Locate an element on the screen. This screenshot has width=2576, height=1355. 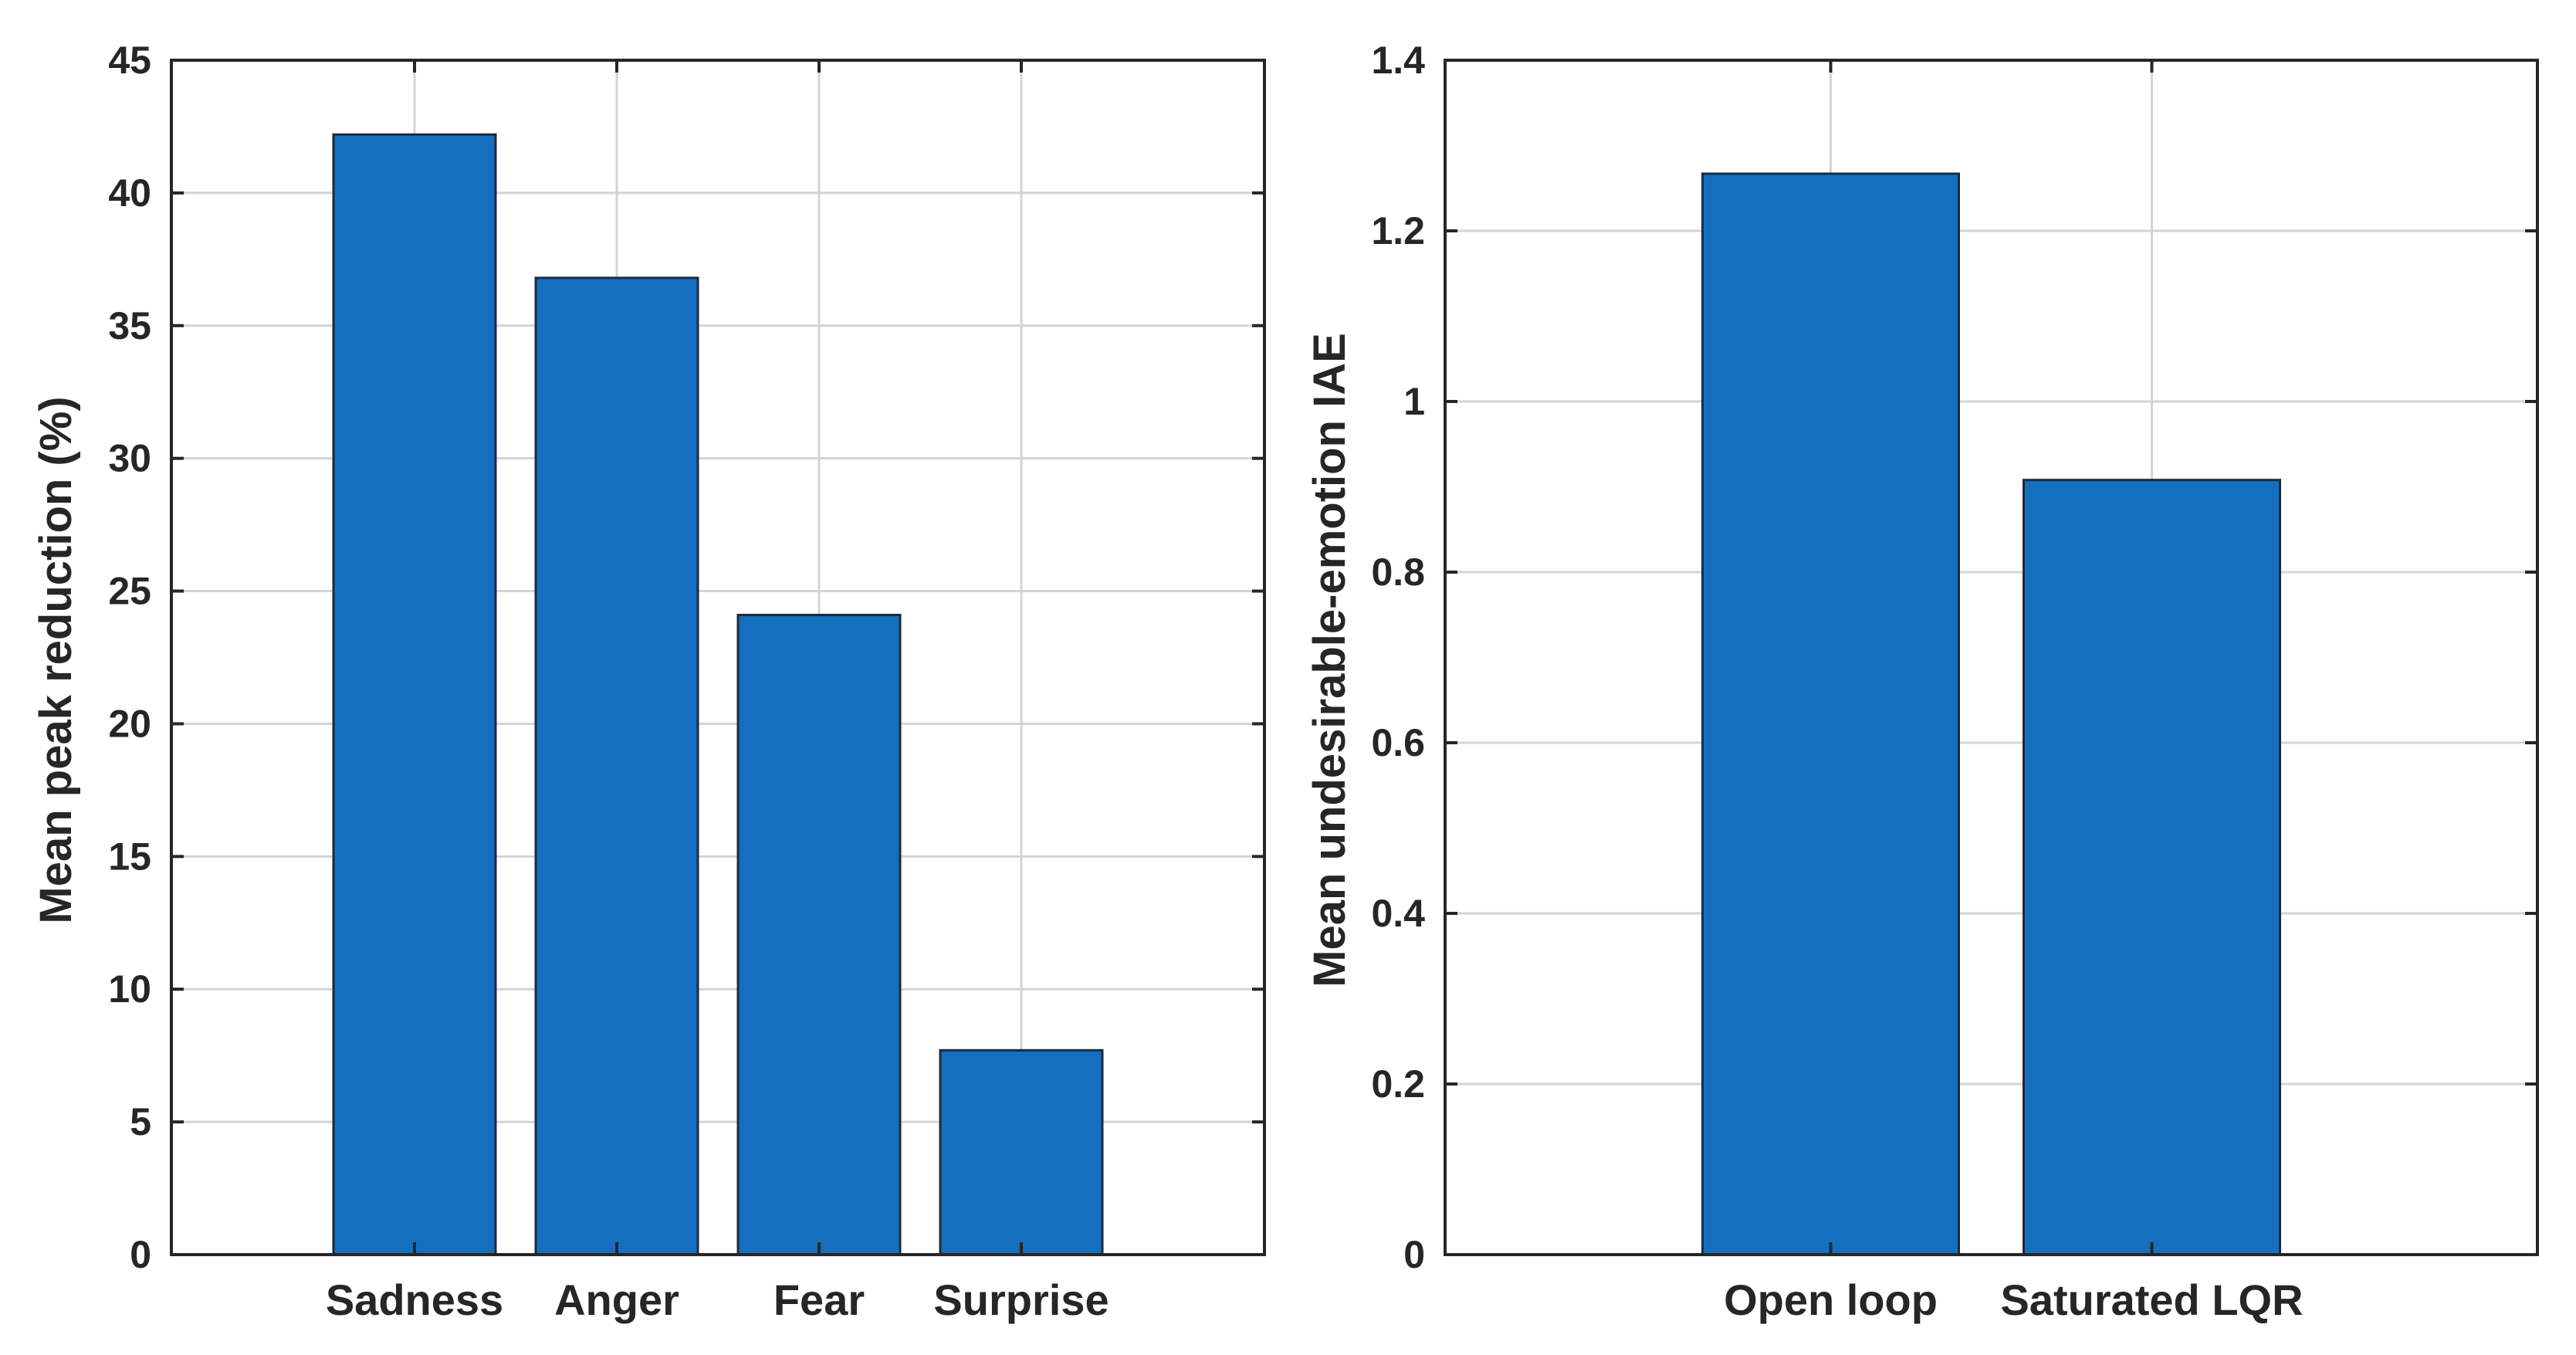
left-bar-sadness is located at coordinates (414, 694).